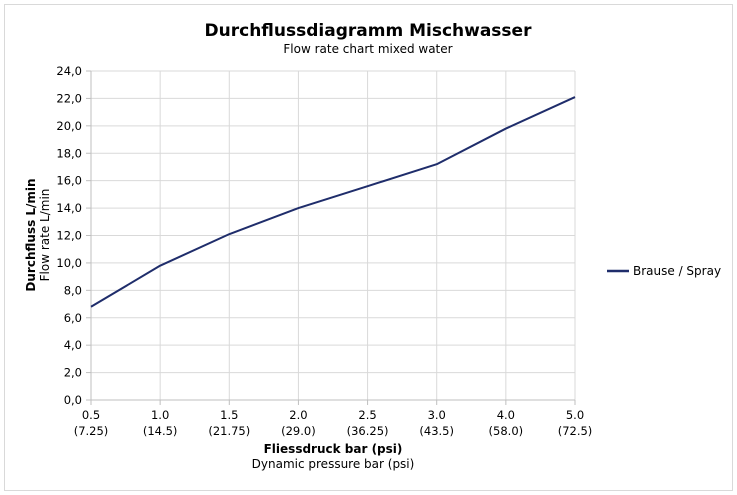  What do you see at coordinates (298, 415) in the screenshot?
I see `x-tick-label: 2.0` at bounding box center [298, 415].